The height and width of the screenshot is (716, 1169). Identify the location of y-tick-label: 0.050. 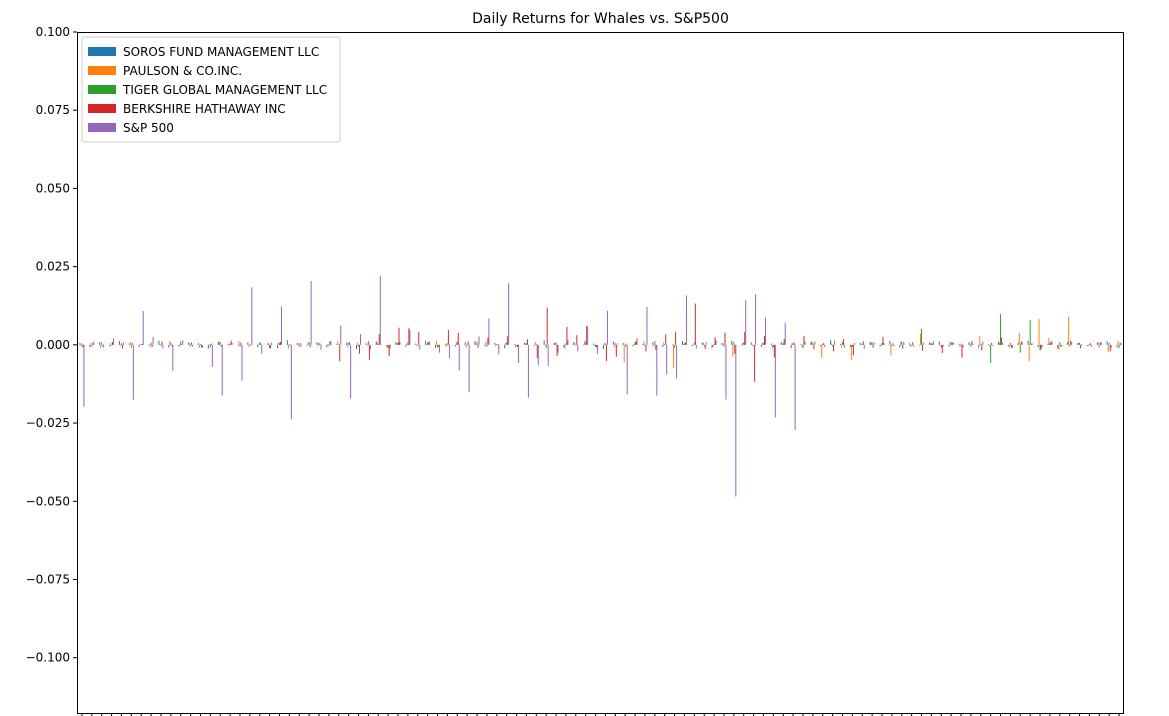
(53, 188).